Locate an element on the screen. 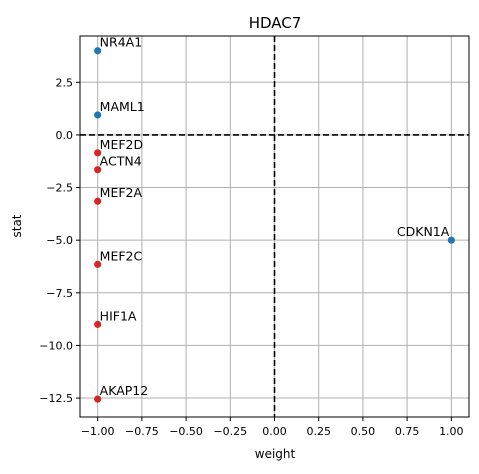  data-point-maml1 is located at coordinates (98, 115).